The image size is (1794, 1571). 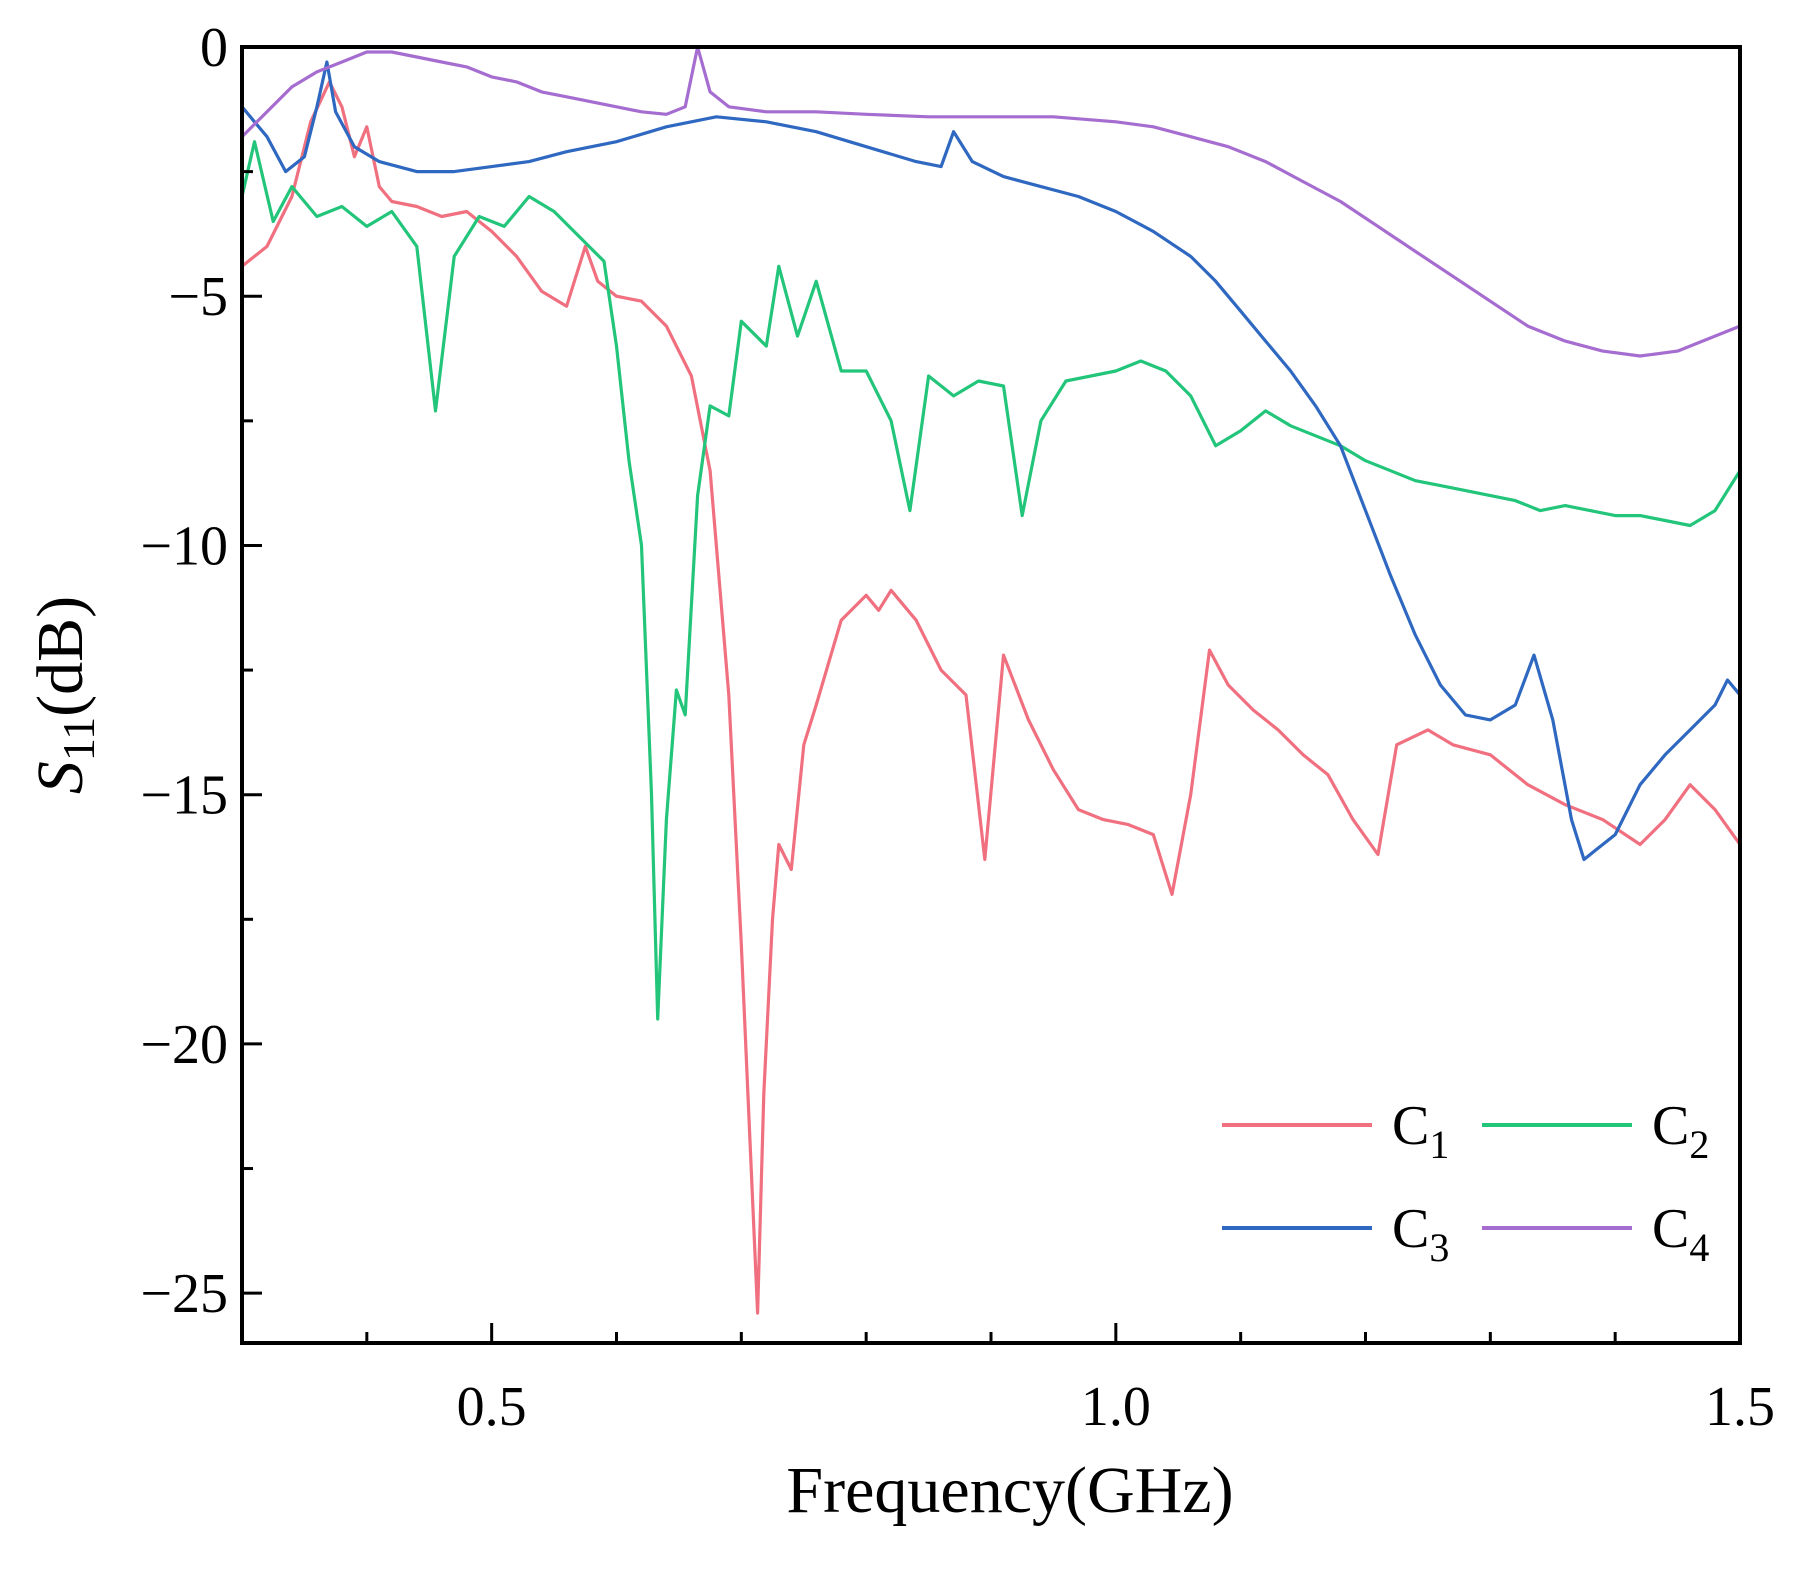 What do you see at coordinates (184, 796) in the screenshot?
I see `y-tick-label: −15` at bounding box center [184, 796].